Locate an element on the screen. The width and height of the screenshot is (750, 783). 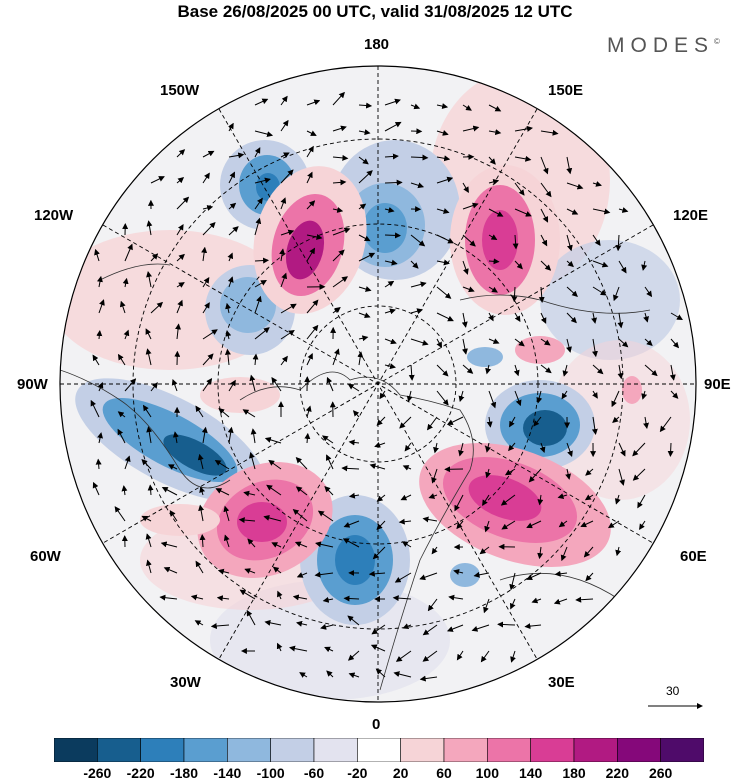
colorbar-tick-label: -260 is located at coordinates (97, 773).